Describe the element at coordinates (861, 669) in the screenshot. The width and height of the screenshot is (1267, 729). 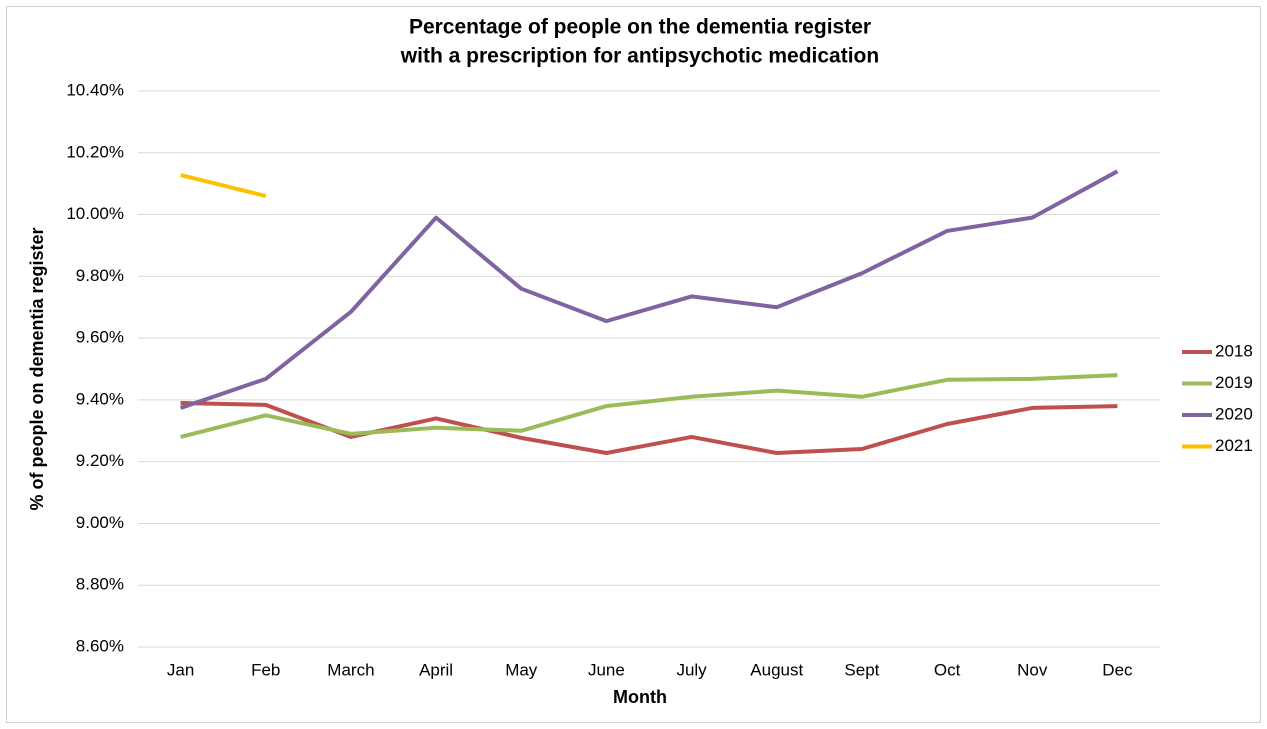
I see `x-tick-label: Sept` at that location.